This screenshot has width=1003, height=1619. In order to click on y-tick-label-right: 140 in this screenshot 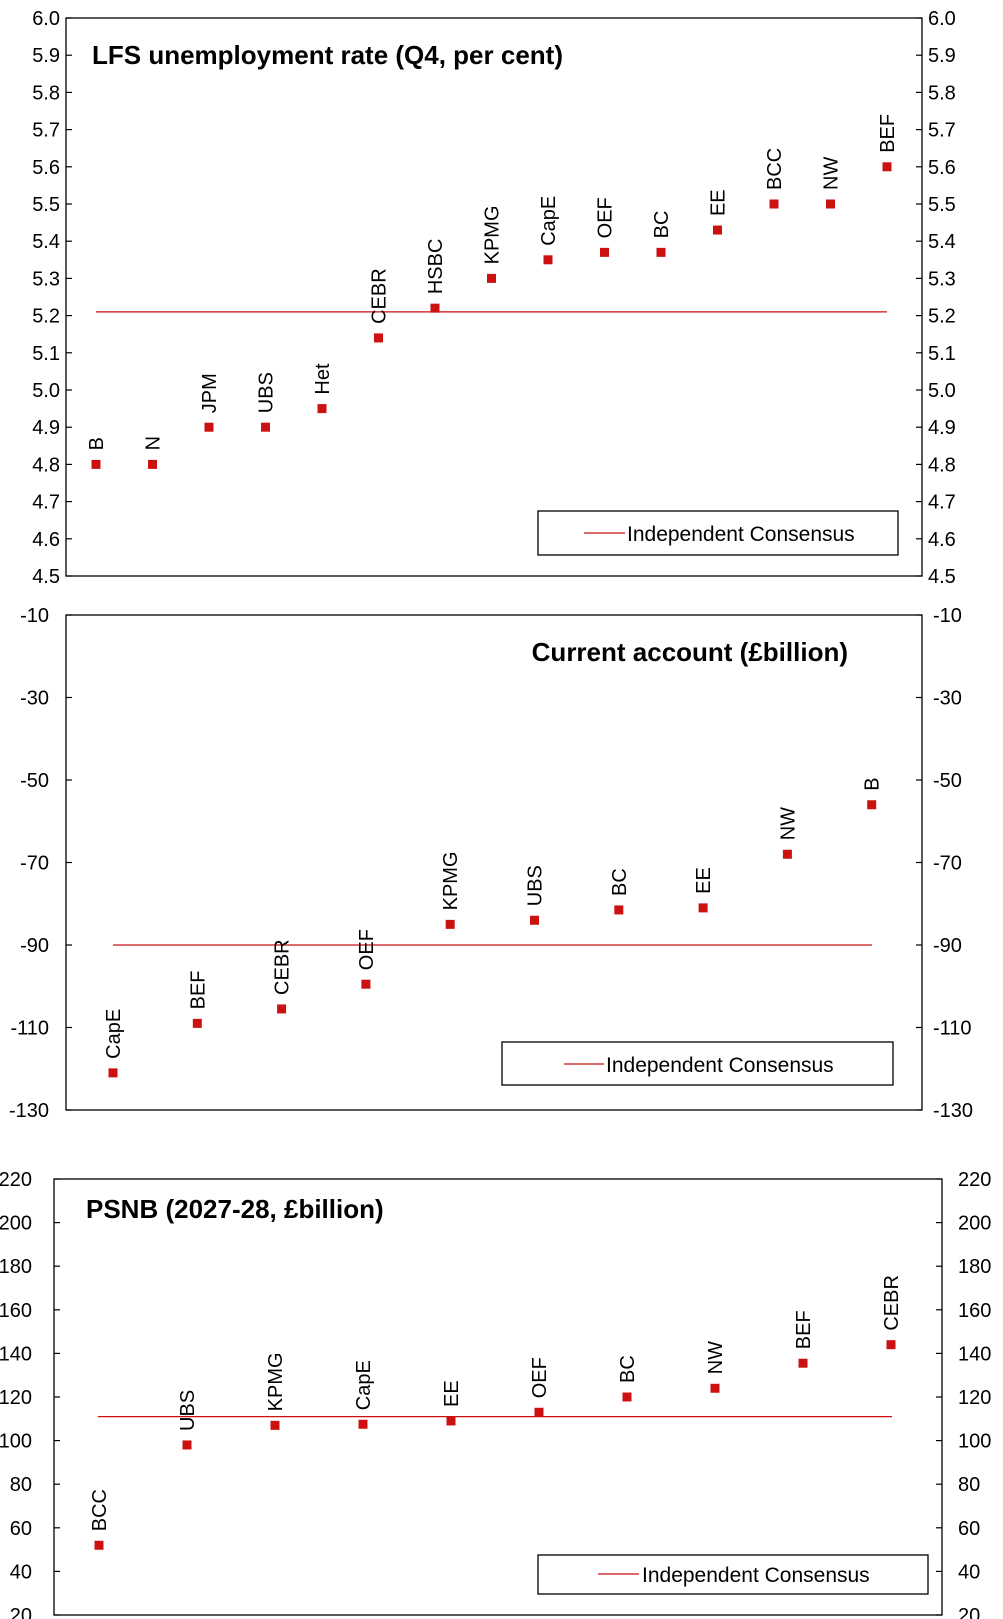, I will do `click(974, 1354)`.